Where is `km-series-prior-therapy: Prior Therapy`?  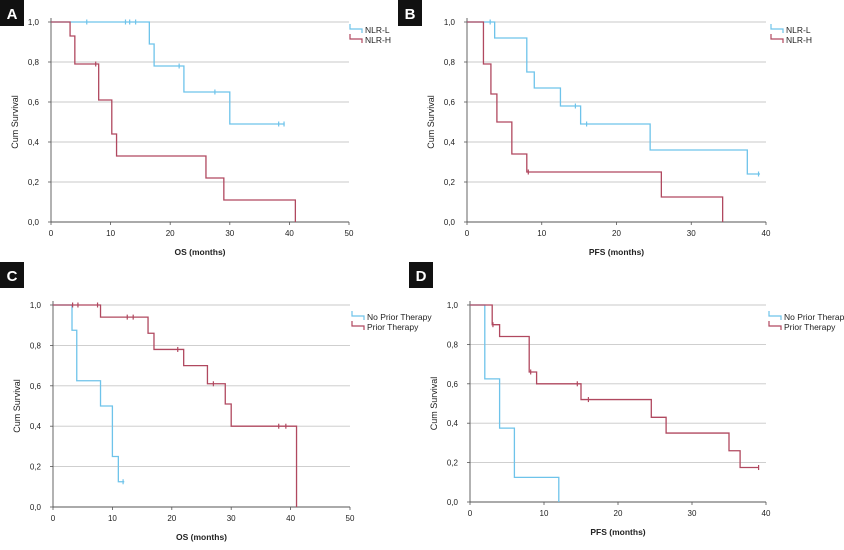
km-series-prior-therapy: Prior Therapy is located at coordinates (653, 387).